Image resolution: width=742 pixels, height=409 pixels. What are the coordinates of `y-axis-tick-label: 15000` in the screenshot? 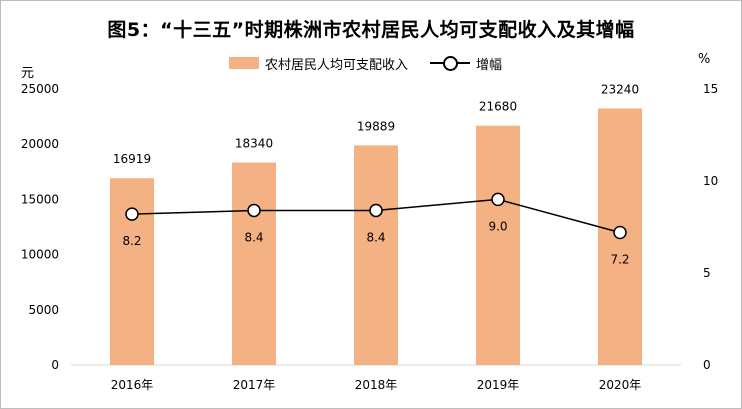 It's located at (40, 199).